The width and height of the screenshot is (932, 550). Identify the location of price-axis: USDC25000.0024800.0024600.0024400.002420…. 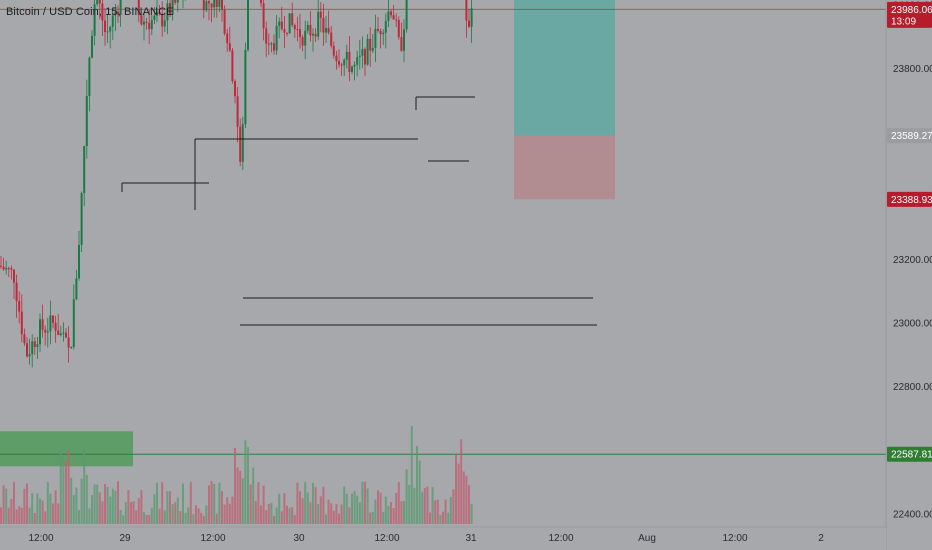
(908, 275).